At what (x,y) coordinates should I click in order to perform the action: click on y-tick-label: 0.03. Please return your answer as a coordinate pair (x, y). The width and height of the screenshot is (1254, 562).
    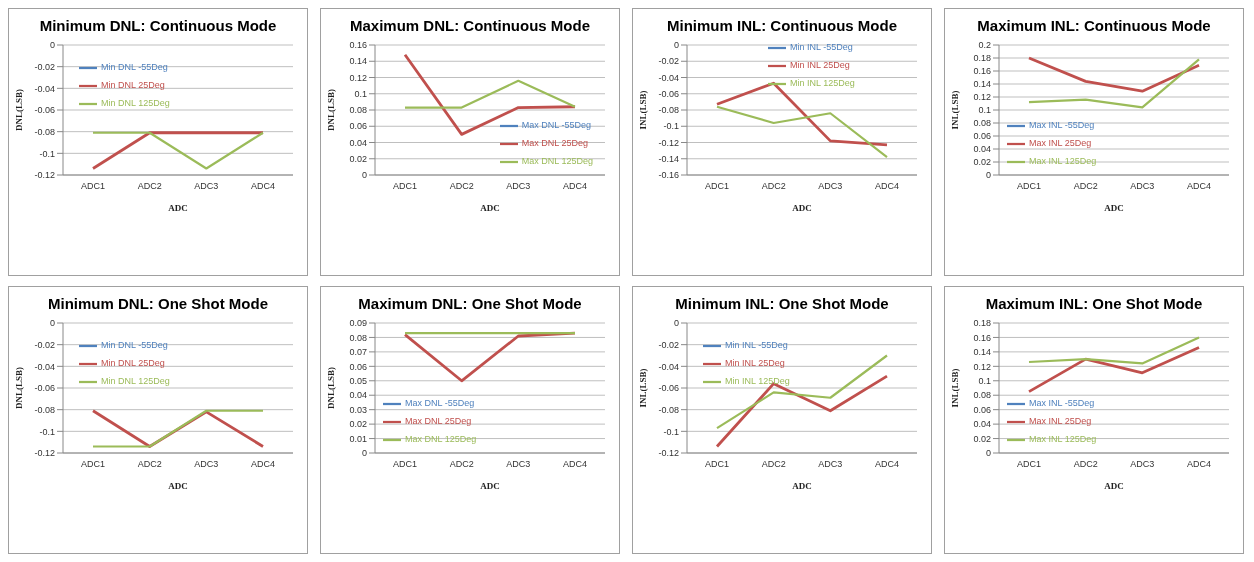
    Looking at the image, I should click on (358, 409).